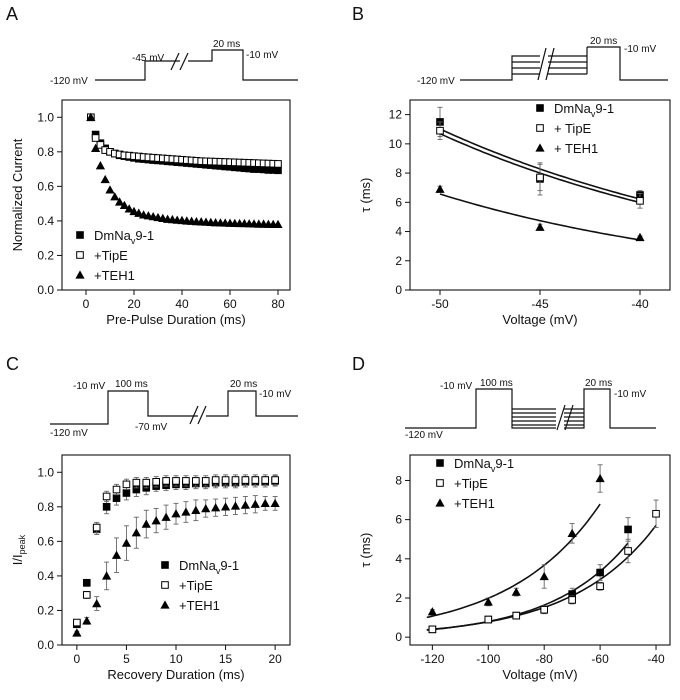 This screenshot has height=700, width=680. What do you see at coordinates (182, 304) in the screenshot?
I see `x-tick-label: 40` at bounding box center [182, 304].